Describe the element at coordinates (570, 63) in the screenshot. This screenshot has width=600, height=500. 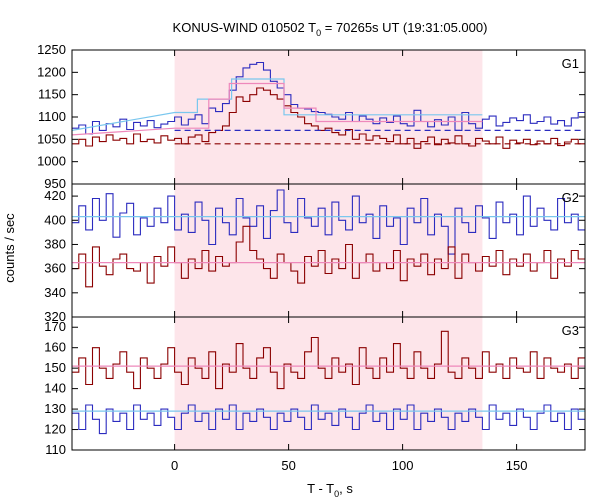
I see `panel-label: G1` at that location.